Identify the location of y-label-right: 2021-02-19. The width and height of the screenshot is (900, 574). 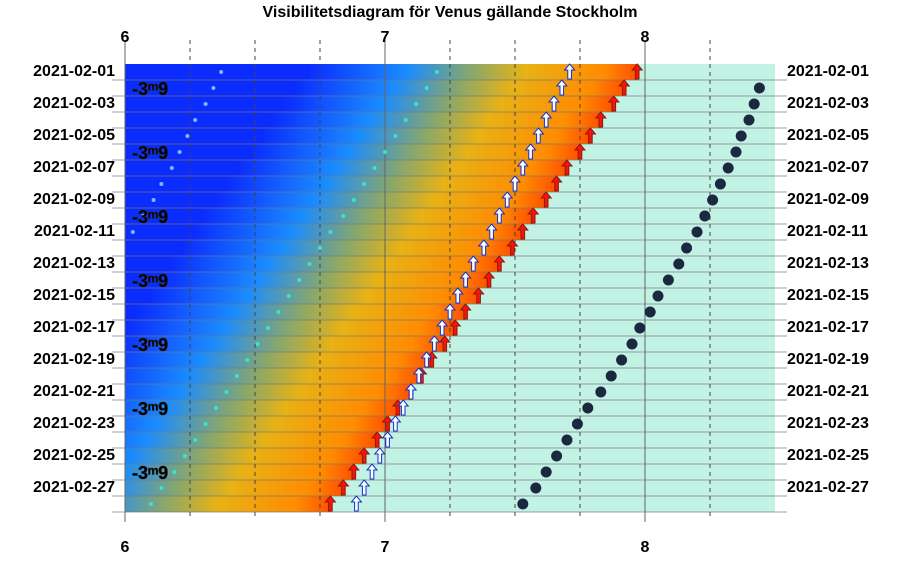
(828, 359).